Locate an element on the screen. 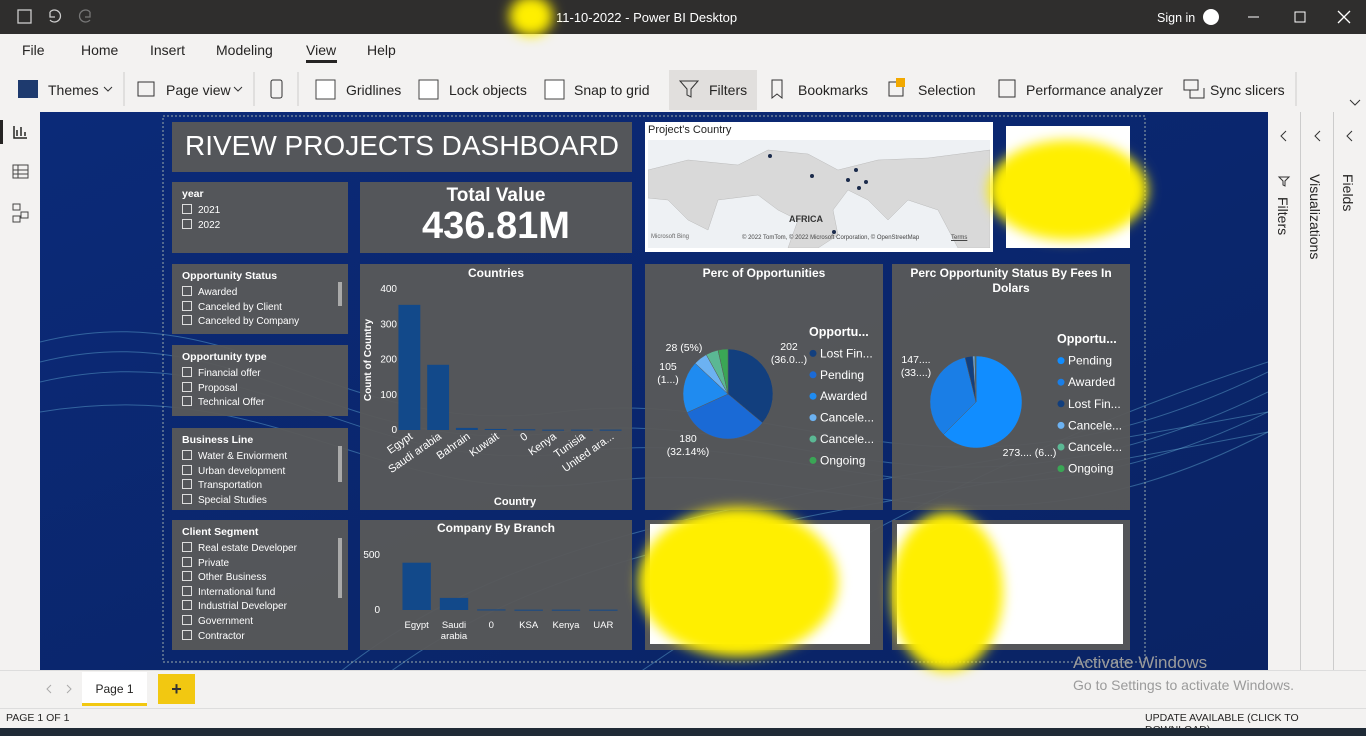  prev-page is located at coordinates (49, 689).